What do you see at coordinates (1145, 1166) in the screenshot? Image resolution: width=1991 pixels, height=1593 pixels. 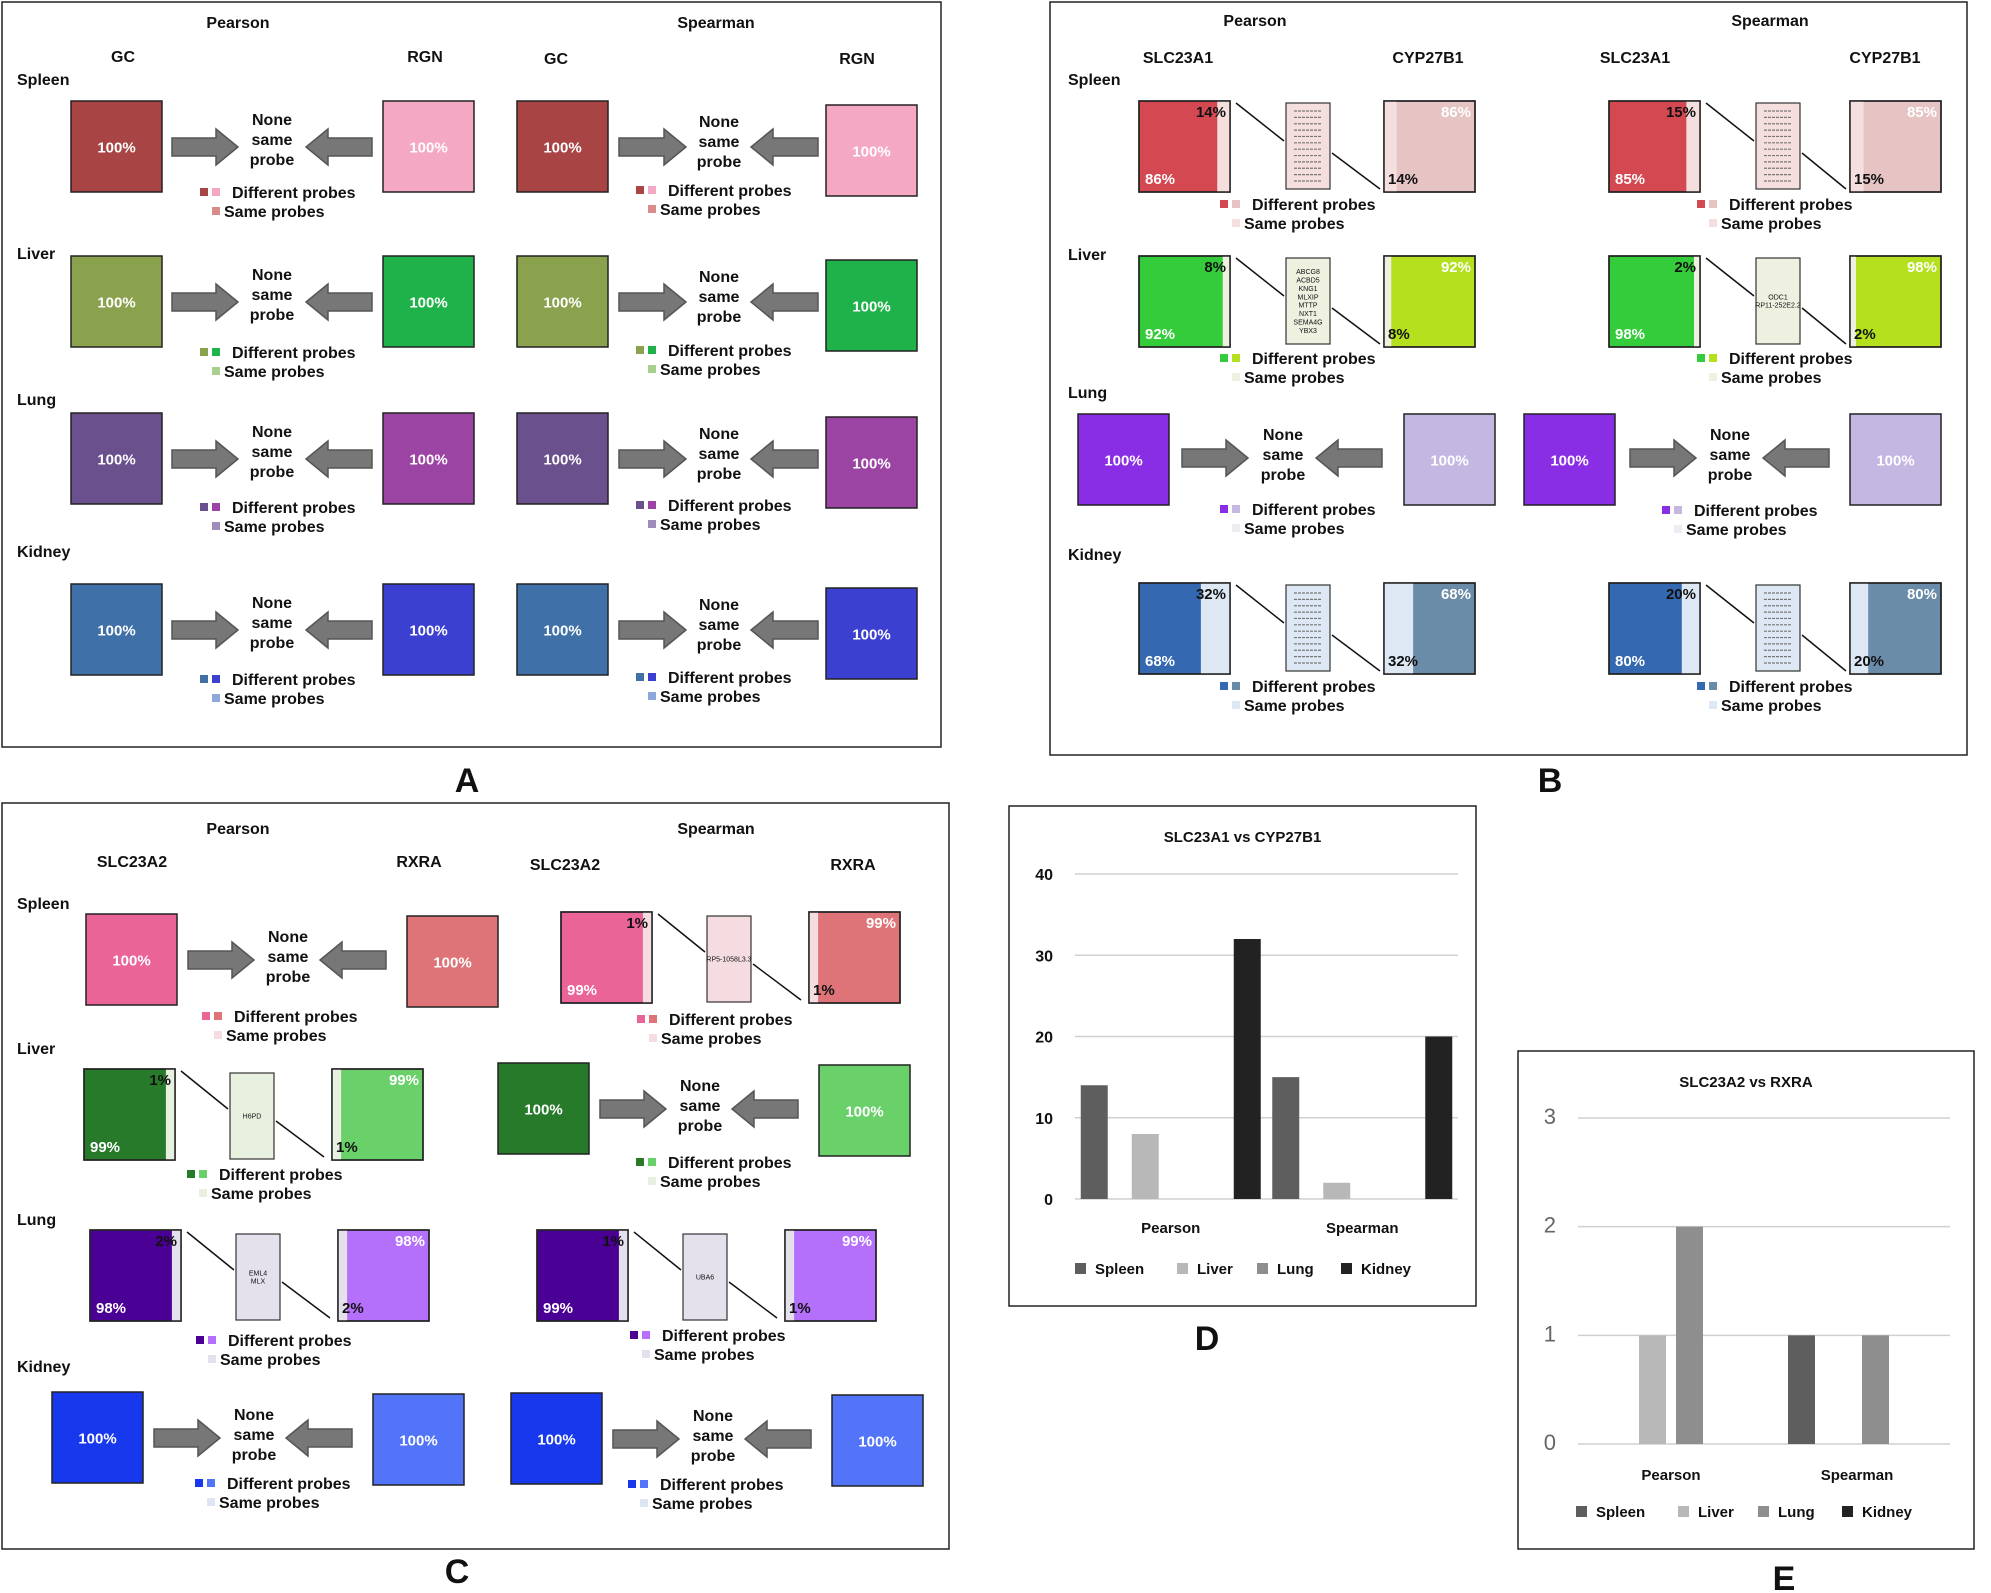 I see `bar-liver-pearson` at bounding box center [1145, 1166].